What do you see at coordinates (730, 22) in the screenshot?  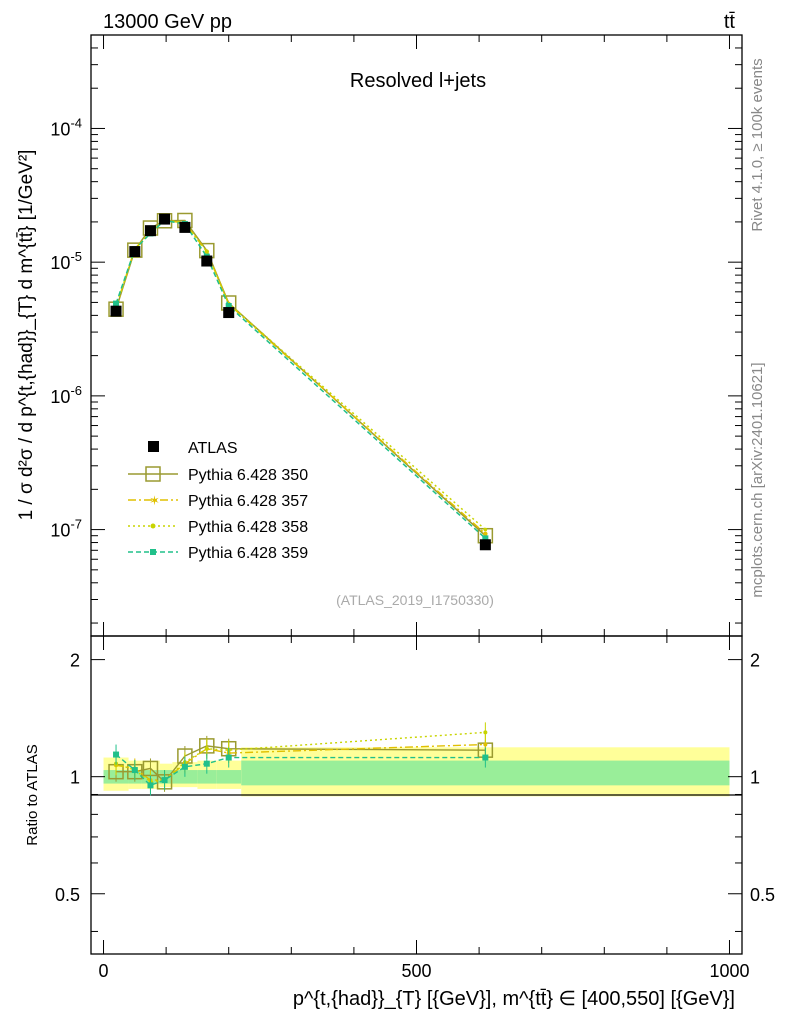 I see `process-label: tt̄` at bounding box center [730, 22].